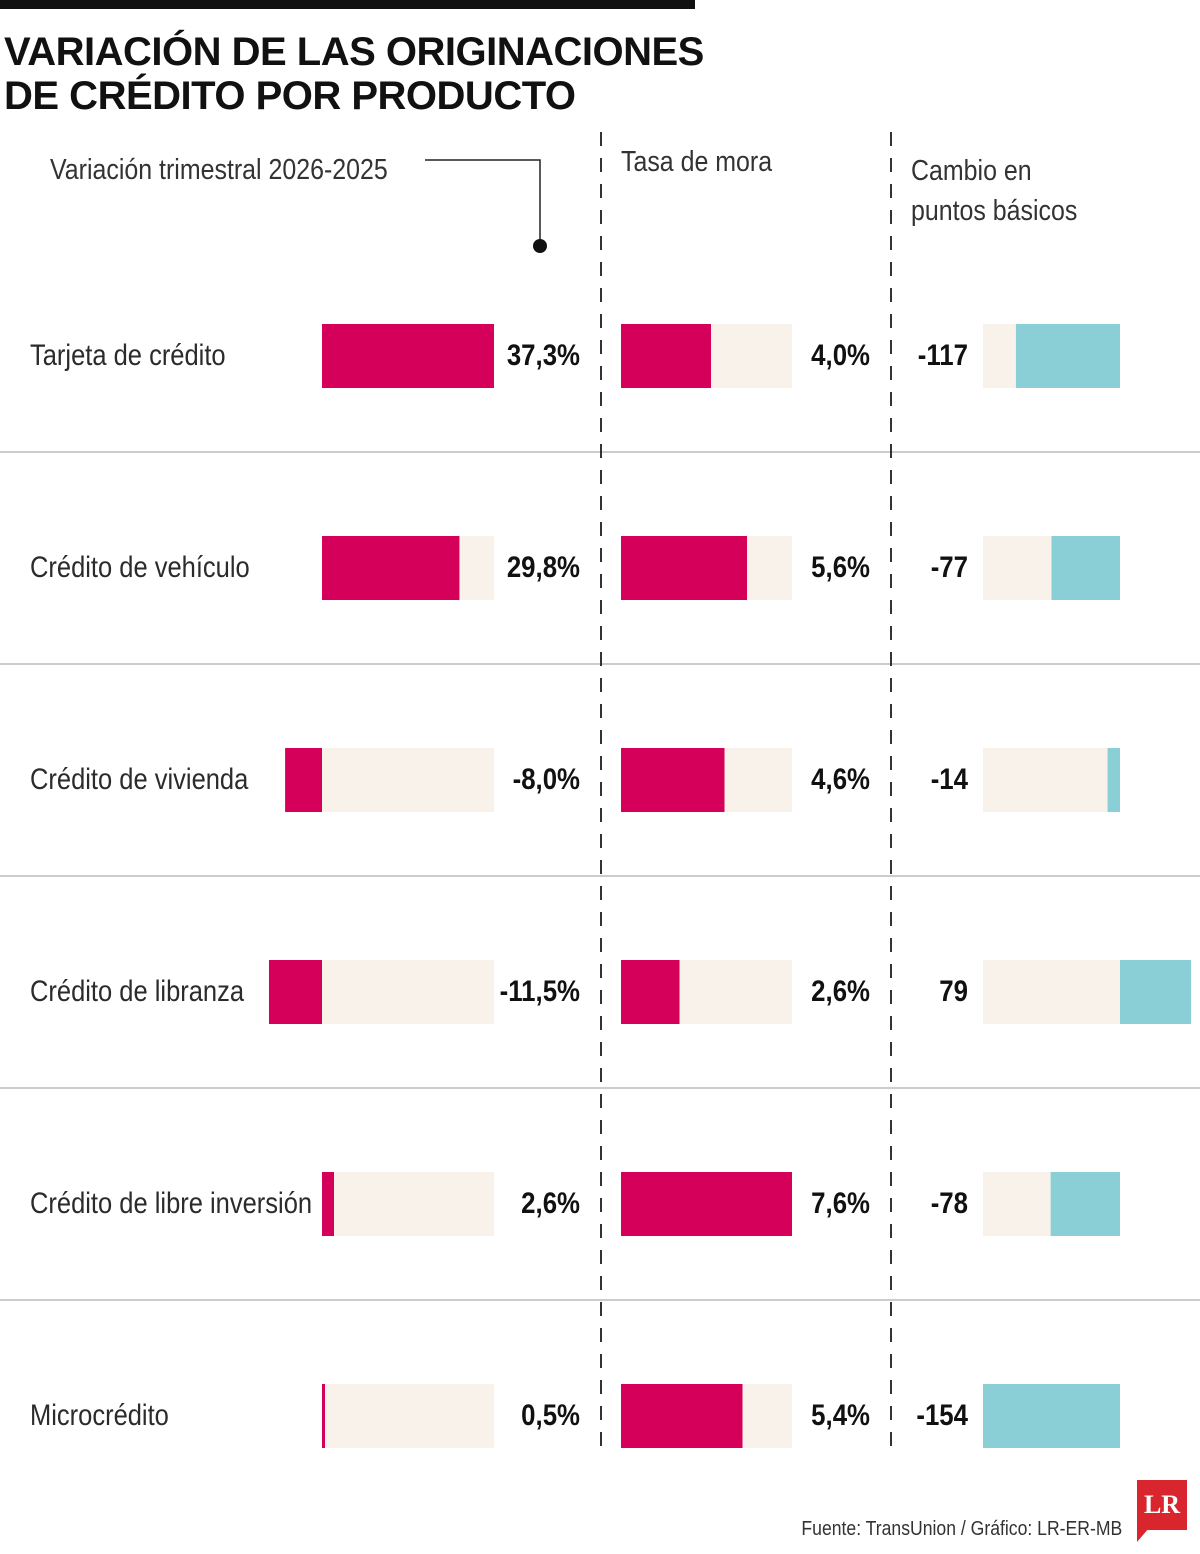 This screenshot has height=1554, width=1200. Describe the element at coordinates (697, 162) in the screenshot. I see `column-header-mora: Tasa de mora` at that location.